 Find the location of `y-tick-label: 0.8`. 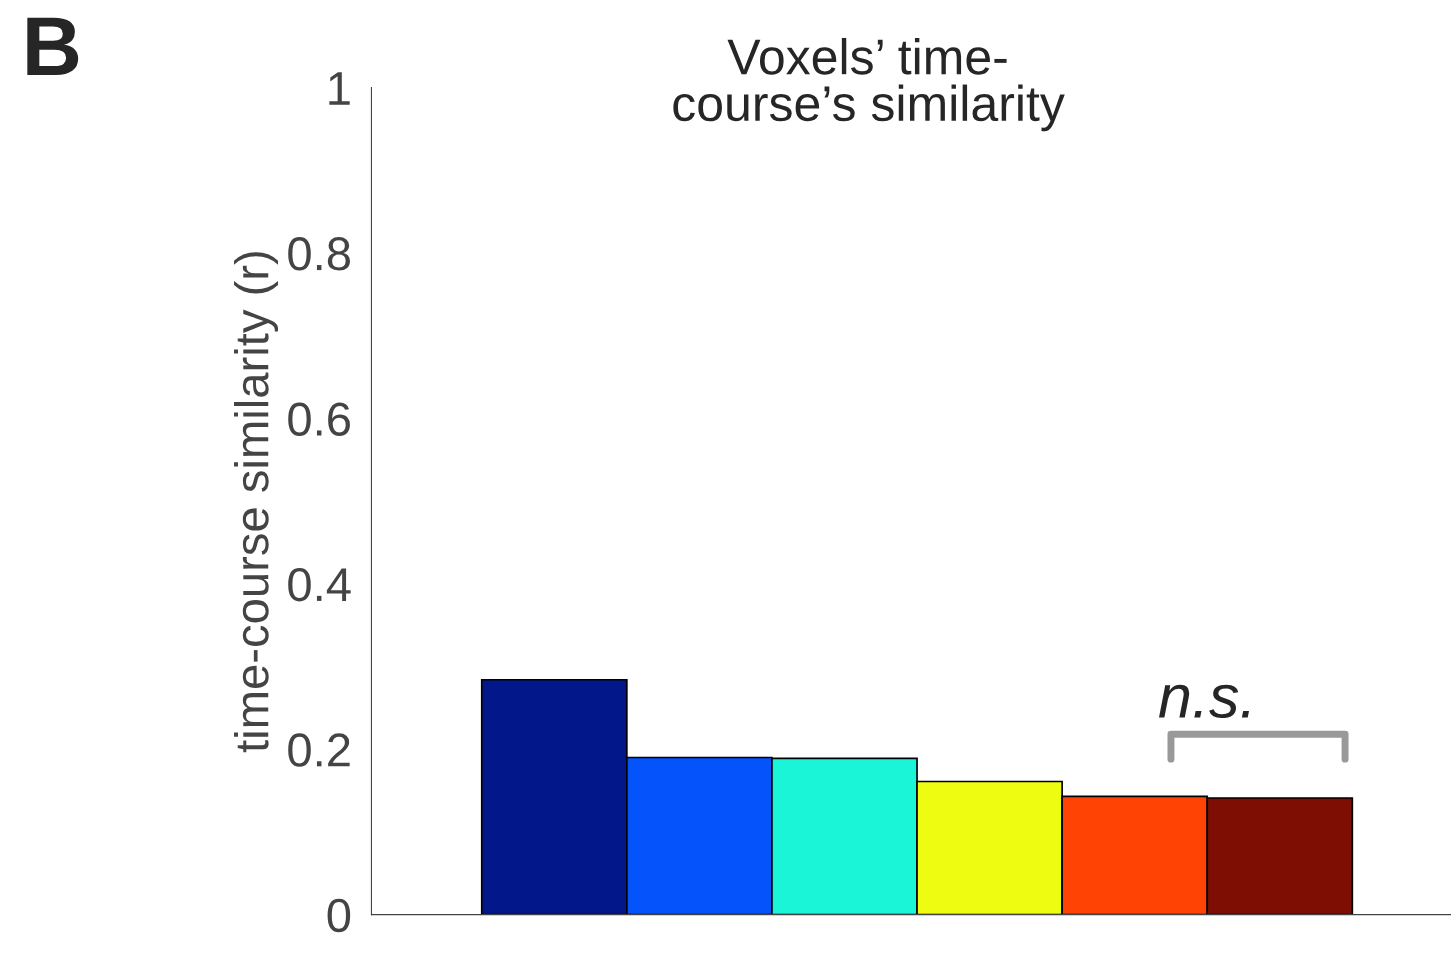

y-tick-label: 0.8 is located at coordinates (319, 254).